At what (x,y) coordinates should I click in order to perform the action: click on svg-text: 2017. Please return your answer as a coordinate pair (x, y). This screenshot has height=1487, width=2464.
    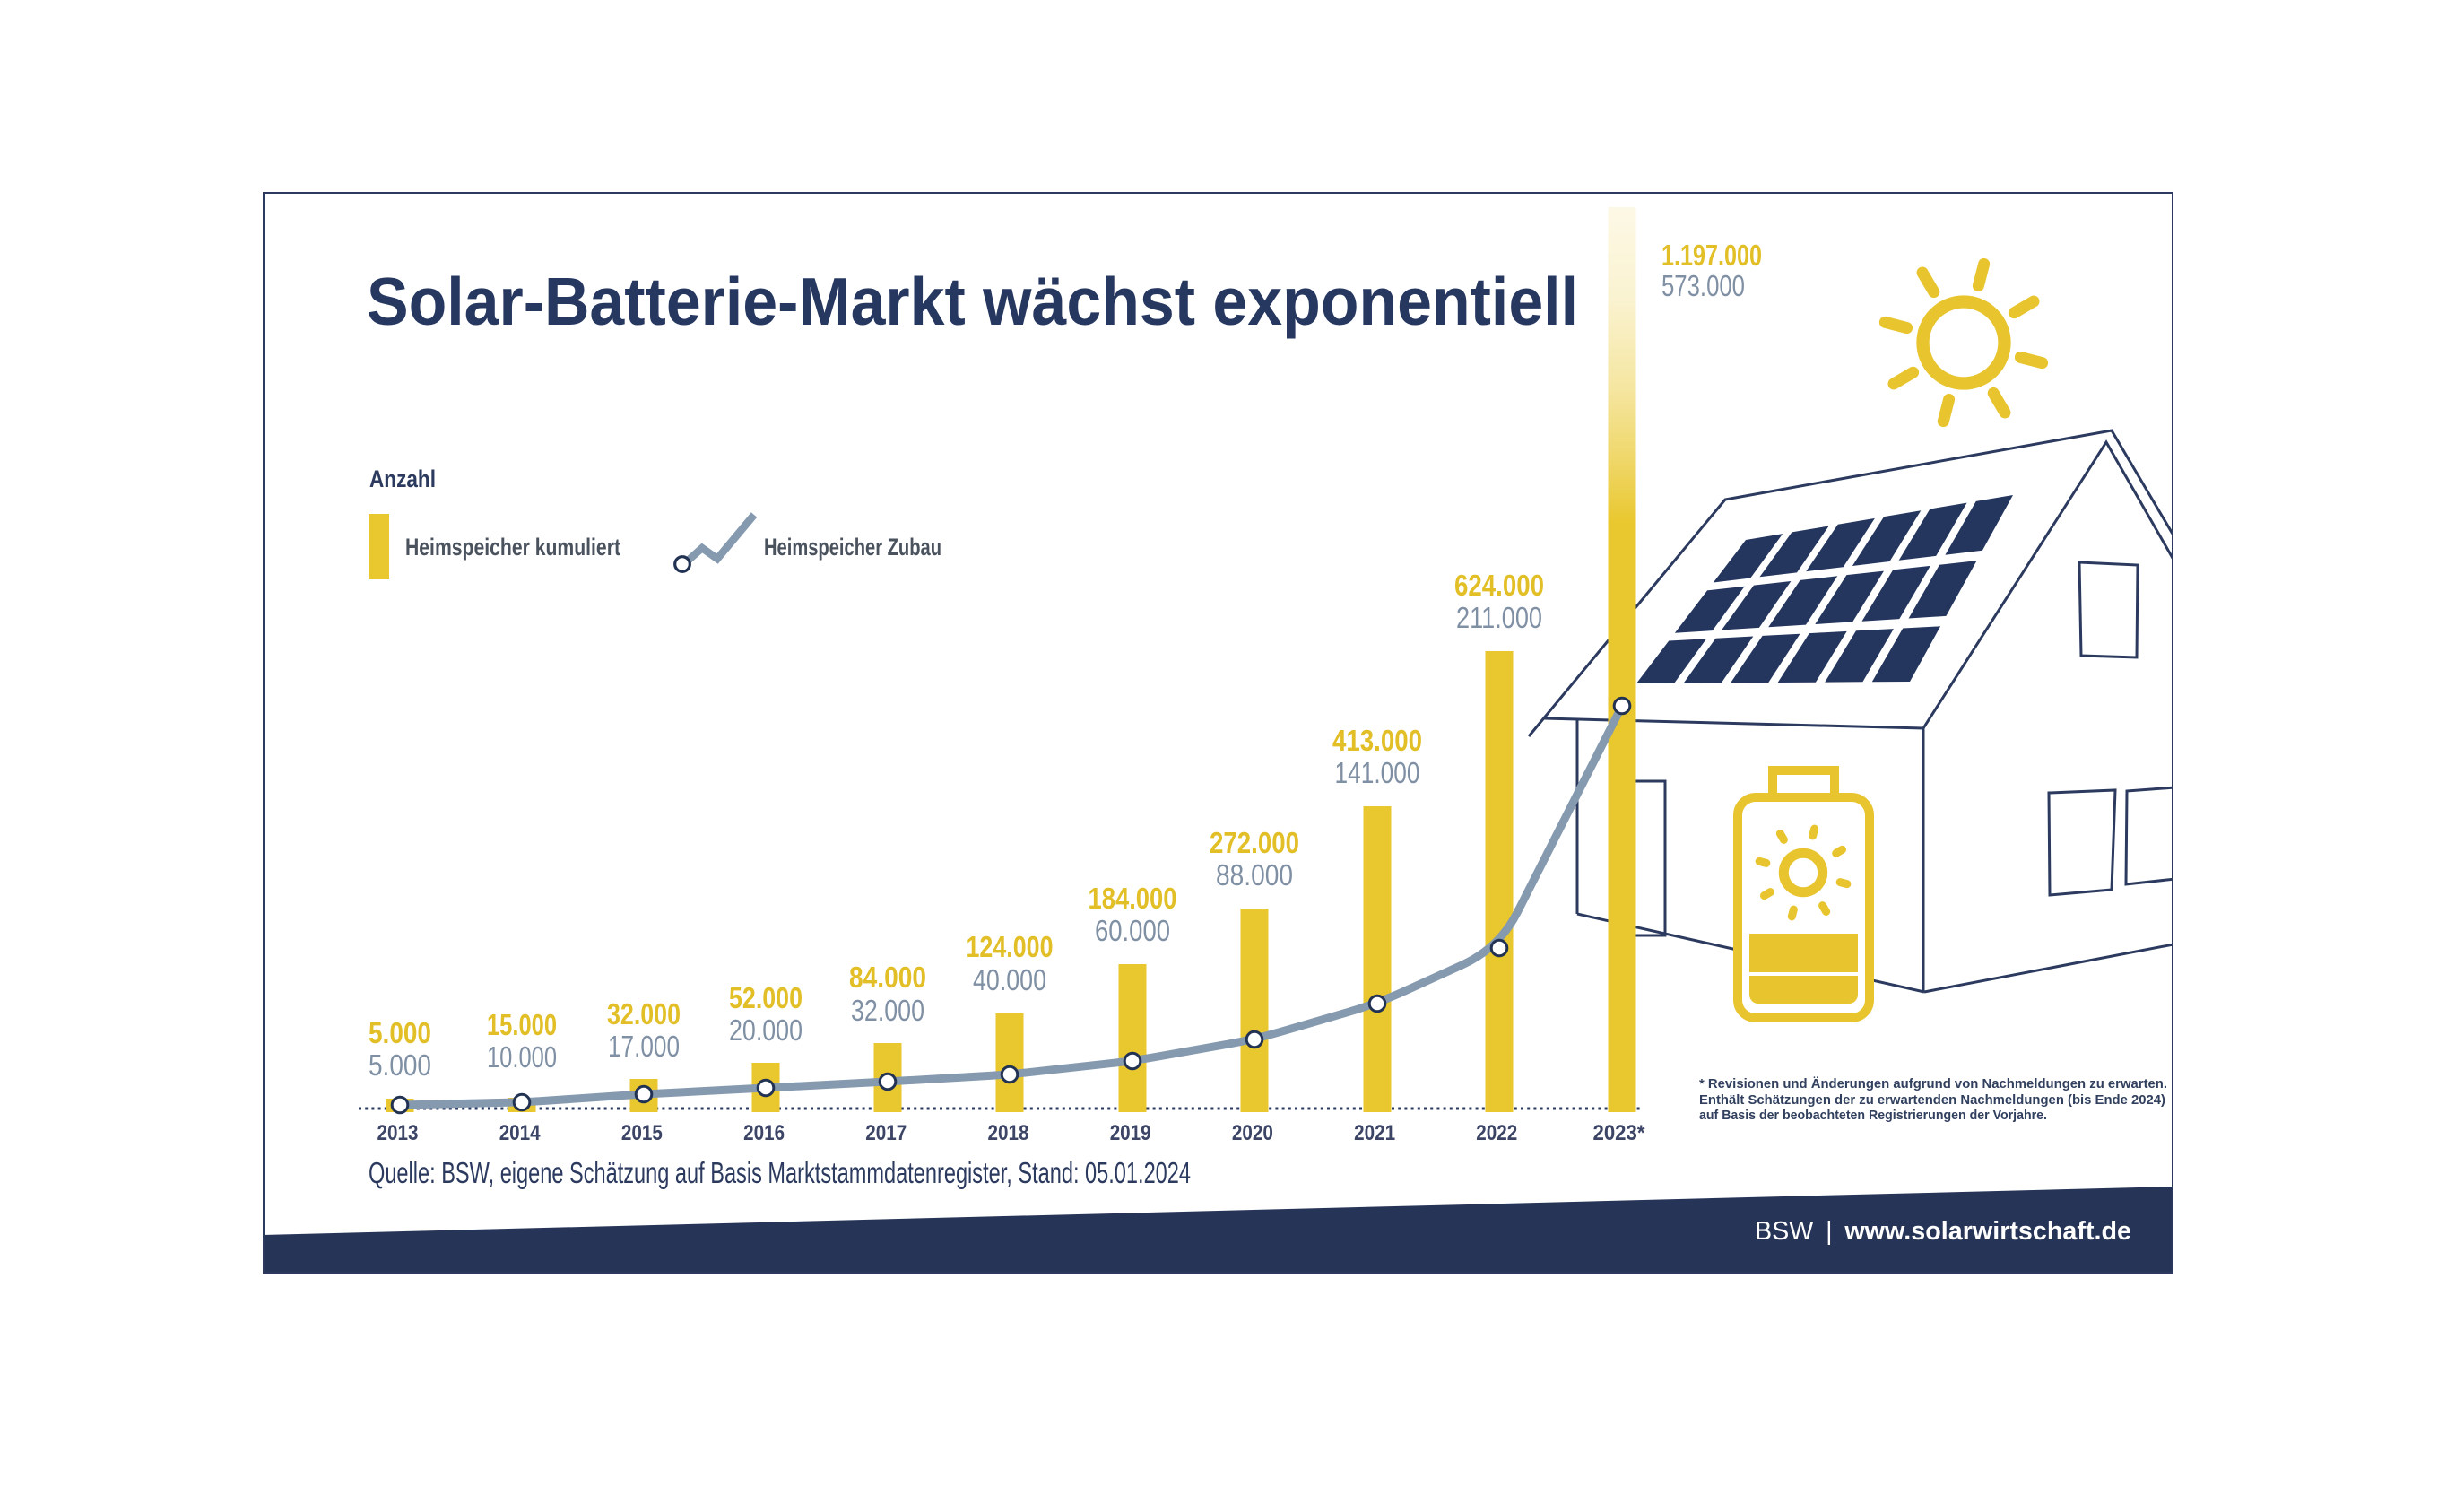
    Looking at the image, I should click on (886, 1133).